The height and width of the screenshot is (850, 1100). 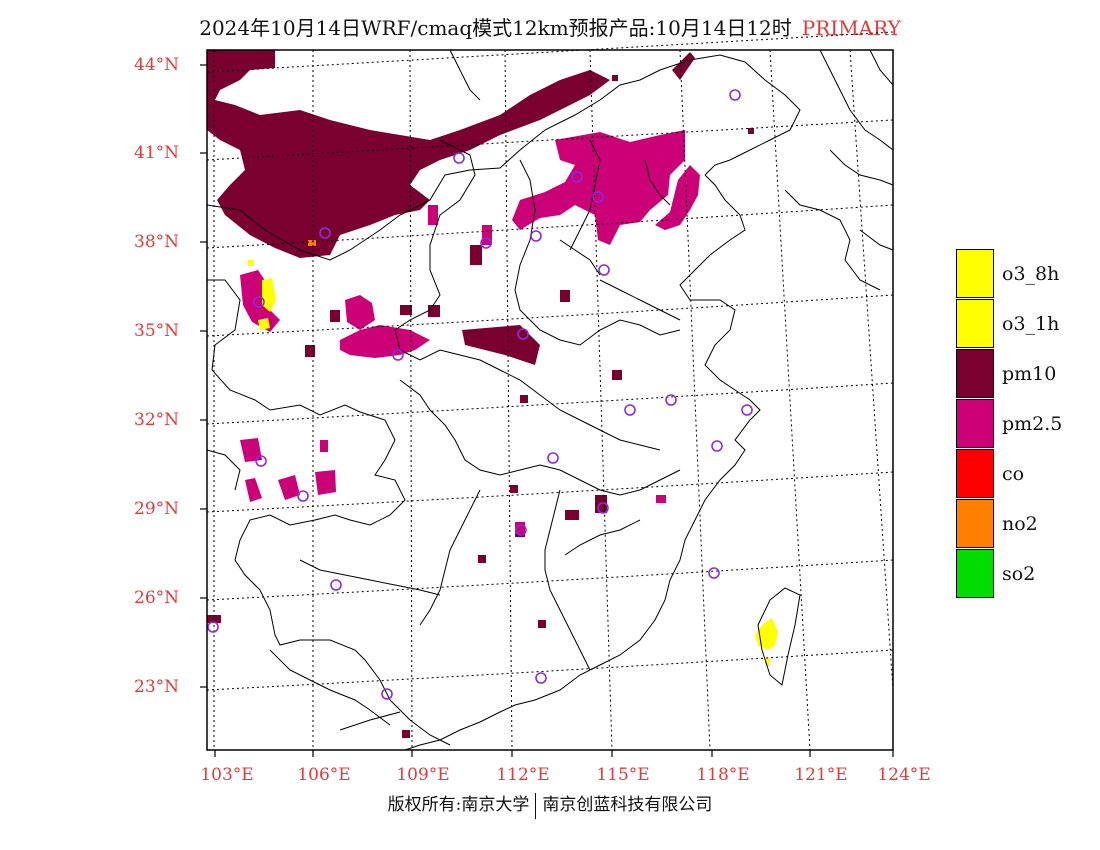 What do you see at coordinates (157, 420) in the screenshot?
I see `lat-label-32: 32°N` at bounding box center [157, 420].